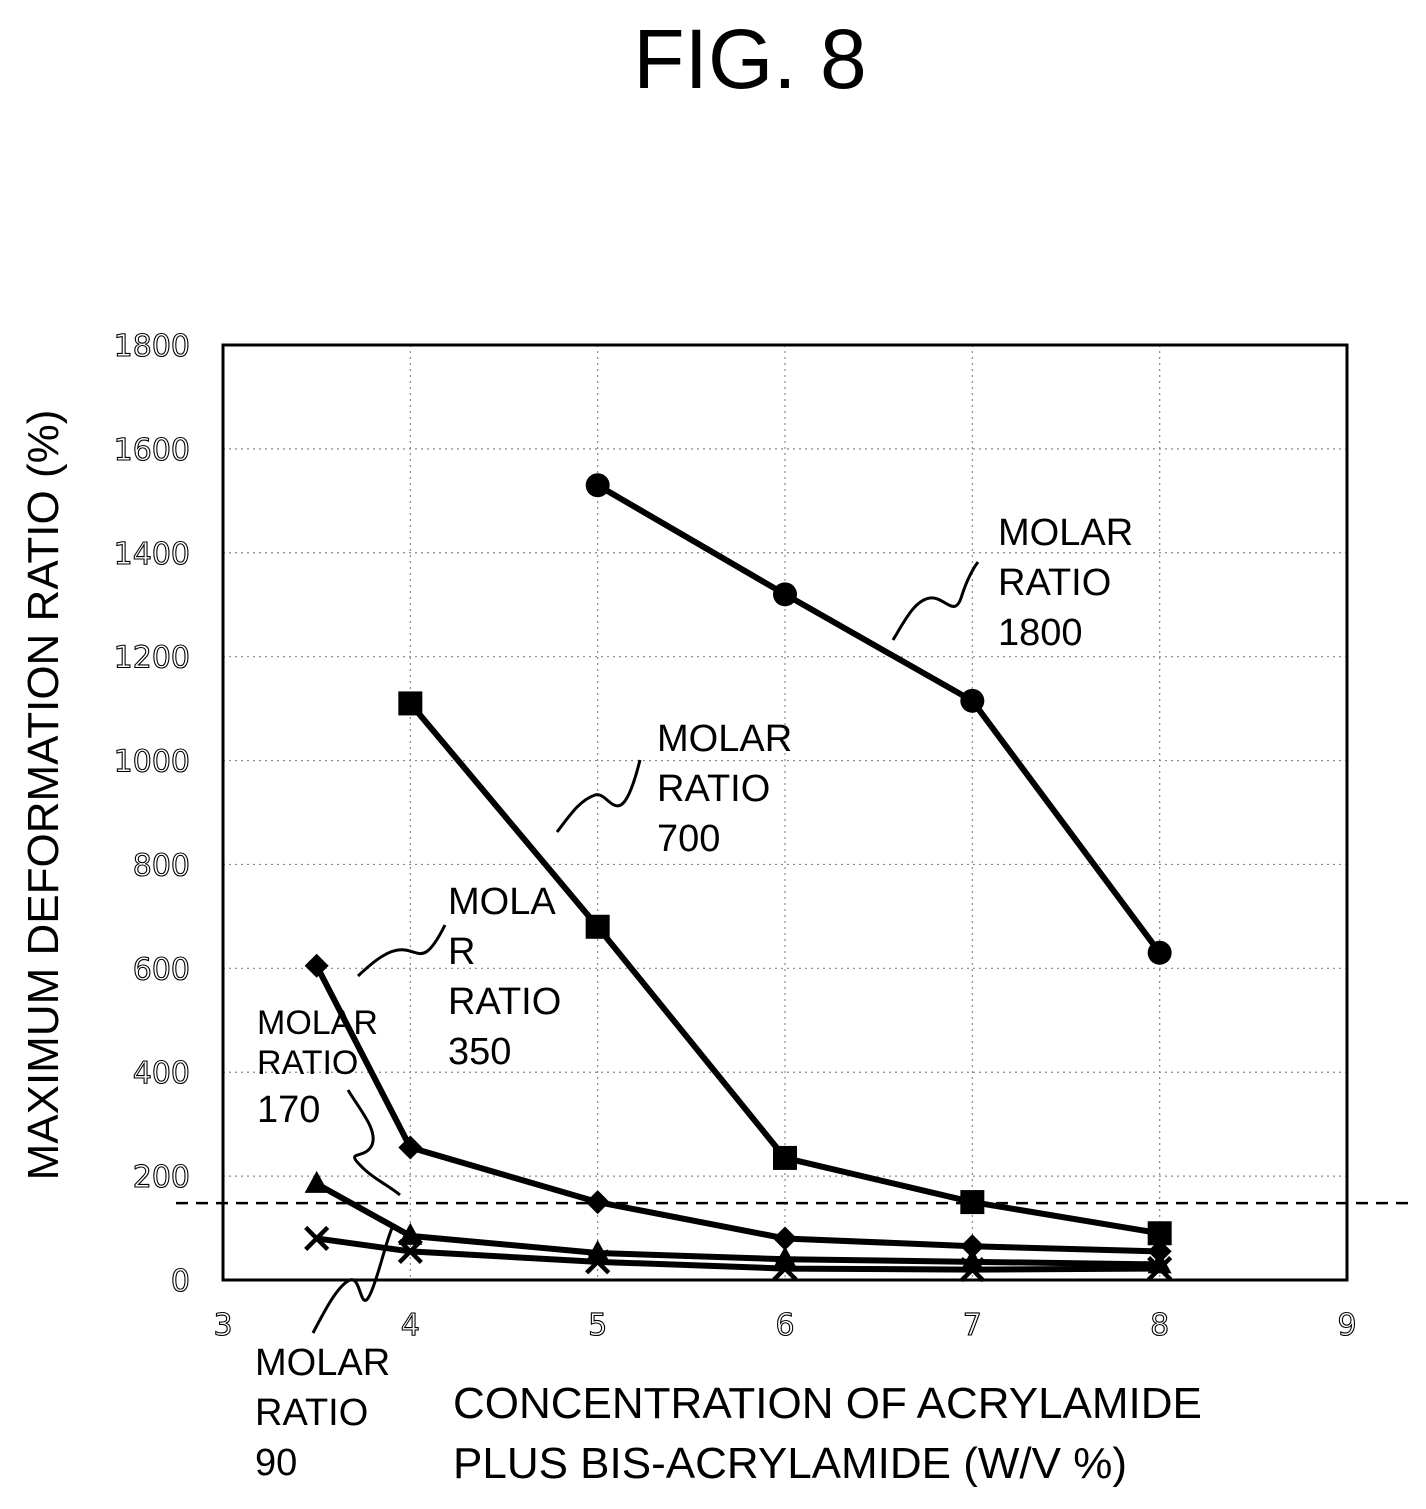 The width and height of the screenshot is (1426, 1509). I want to click on y-tick-label: 1000, so click(152, 762).